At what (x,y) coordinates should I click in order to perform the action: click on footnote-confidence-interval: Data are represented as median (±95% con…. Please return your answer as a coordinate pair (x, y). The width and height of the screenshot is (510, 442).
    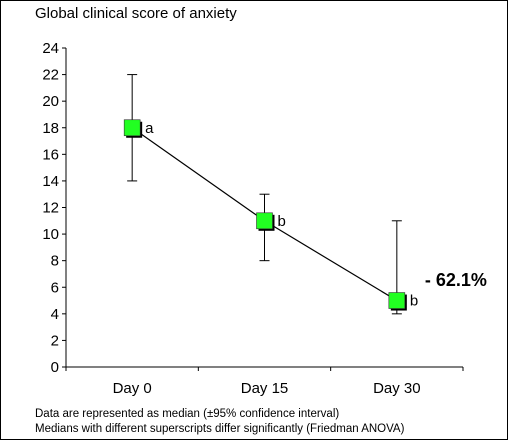
    Looking at the image, I should click on (187, 414).